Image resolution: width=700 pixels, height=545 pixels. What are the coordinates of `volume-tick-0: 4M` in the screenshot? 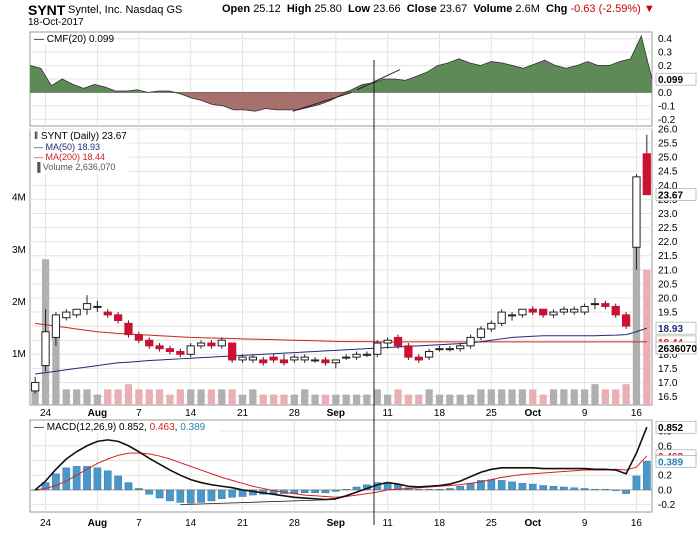 It's located at (19, 198).